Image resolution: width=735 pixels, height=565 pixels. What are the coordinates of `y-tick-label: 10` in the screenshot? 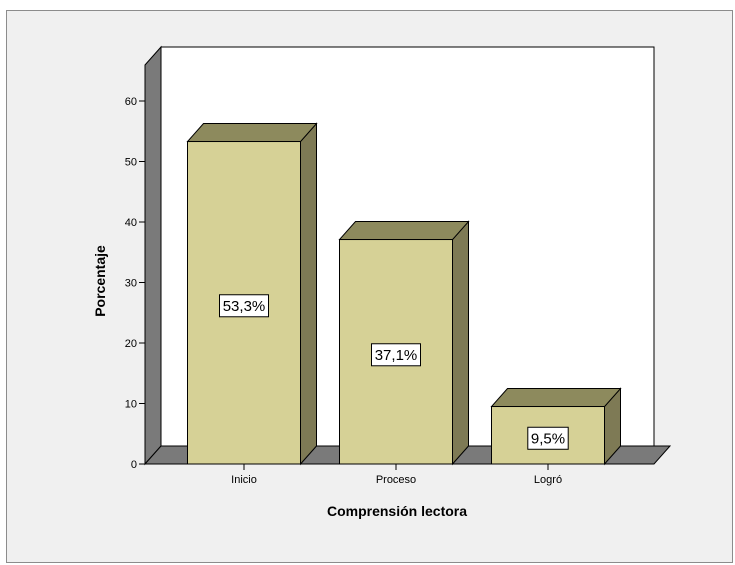 It's located at (131, 405).